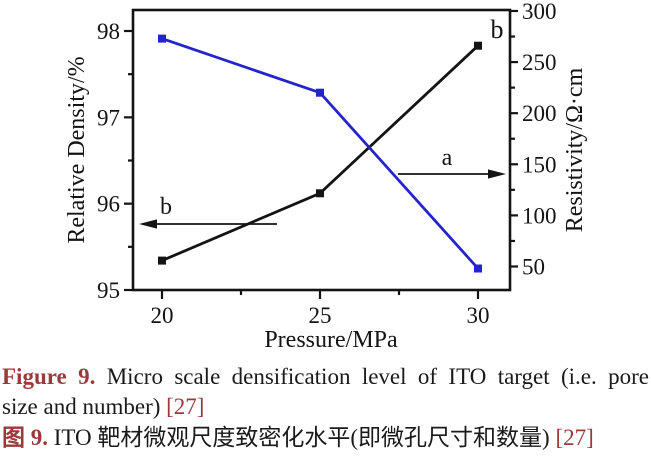  What do you see at coordinates (108, 204) in the screenshot?
I see `left-tick-label: 96` at bounding box center [108, 204].